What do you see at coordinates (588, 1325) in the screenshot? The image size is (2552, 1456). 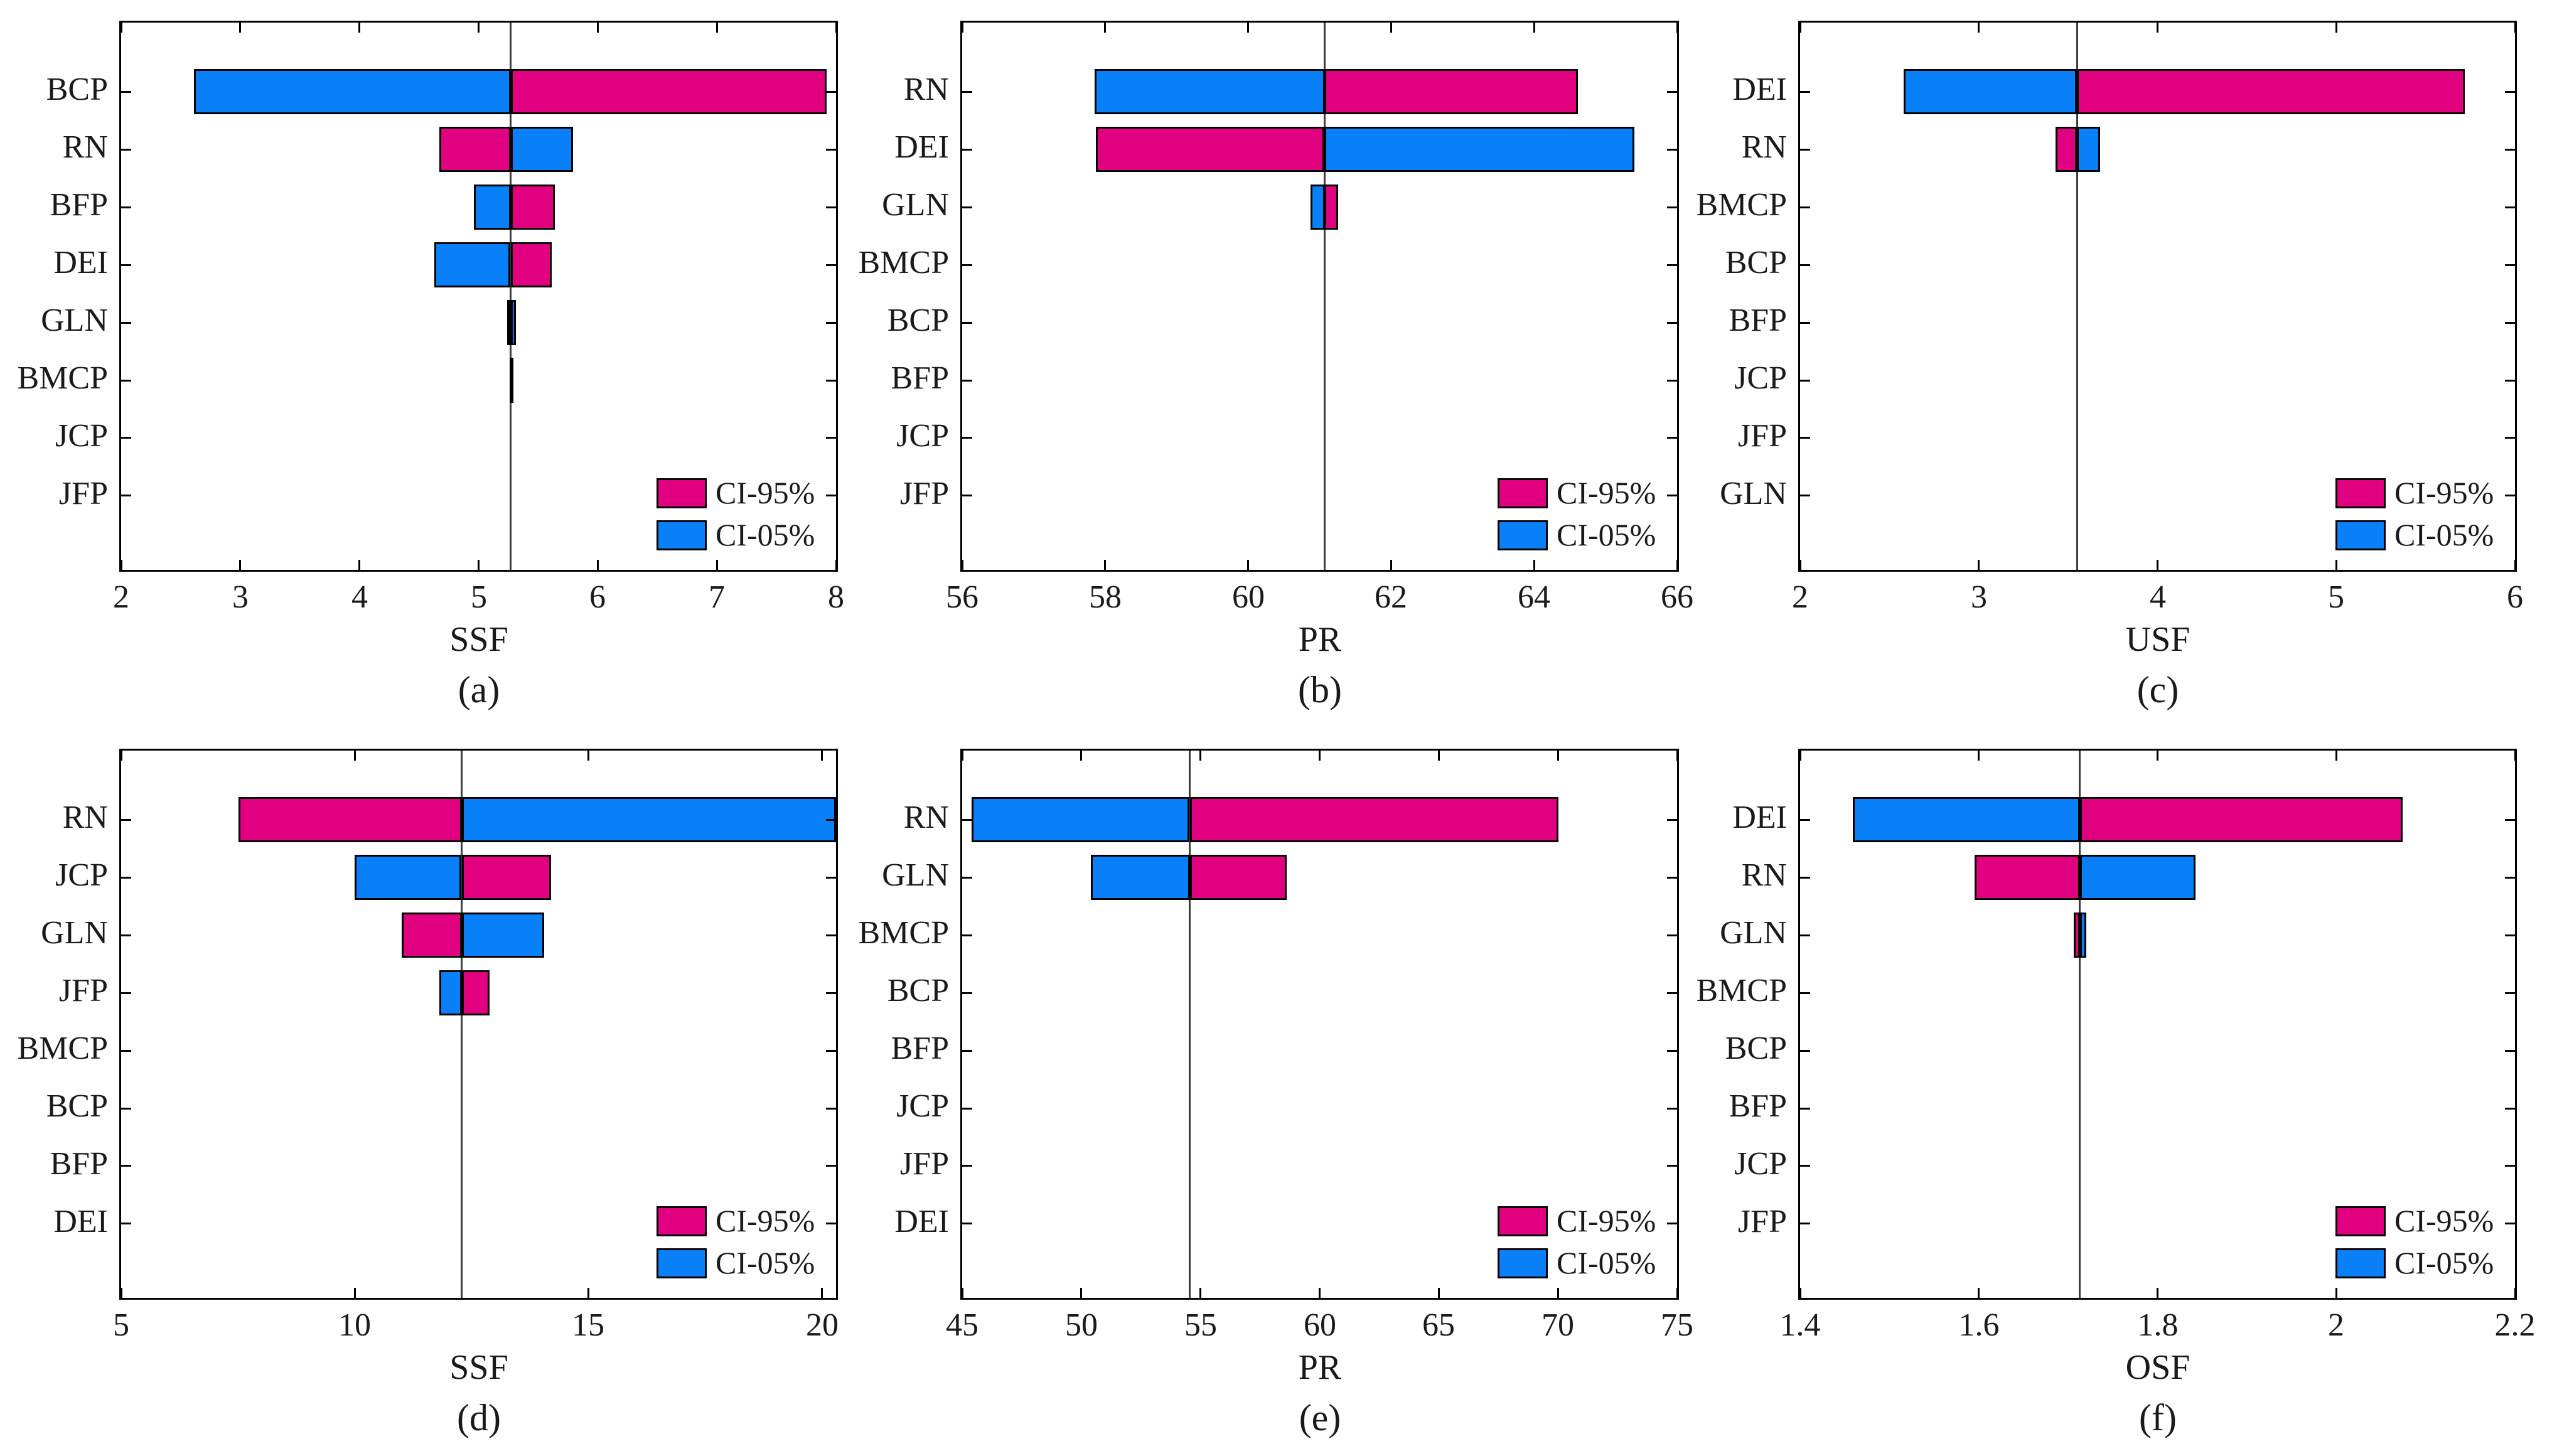 I see `x-tick-label: 15` at bounding box center [588, 1325].